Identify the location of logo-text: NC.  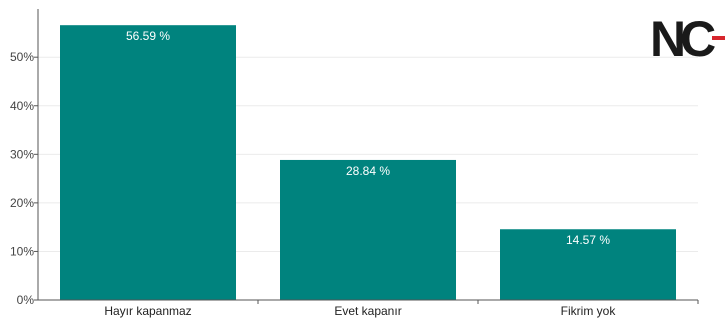
(682, 39).